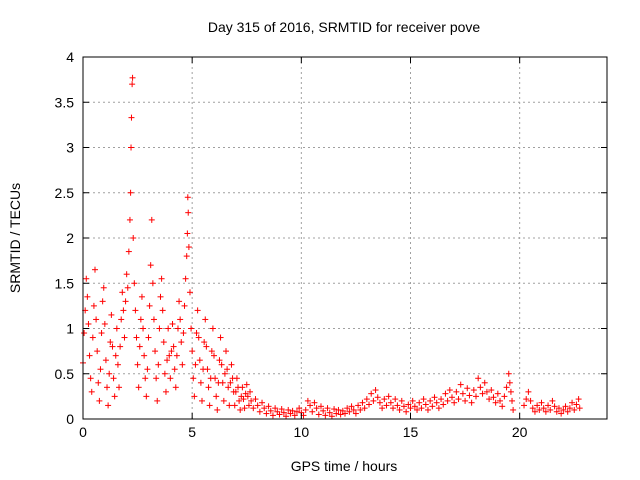  What do you see at coordinates (15, 238) in the screenshot?
I see `y-axis-label: SRMTID / TECUs` at bounding box center [15, 238].